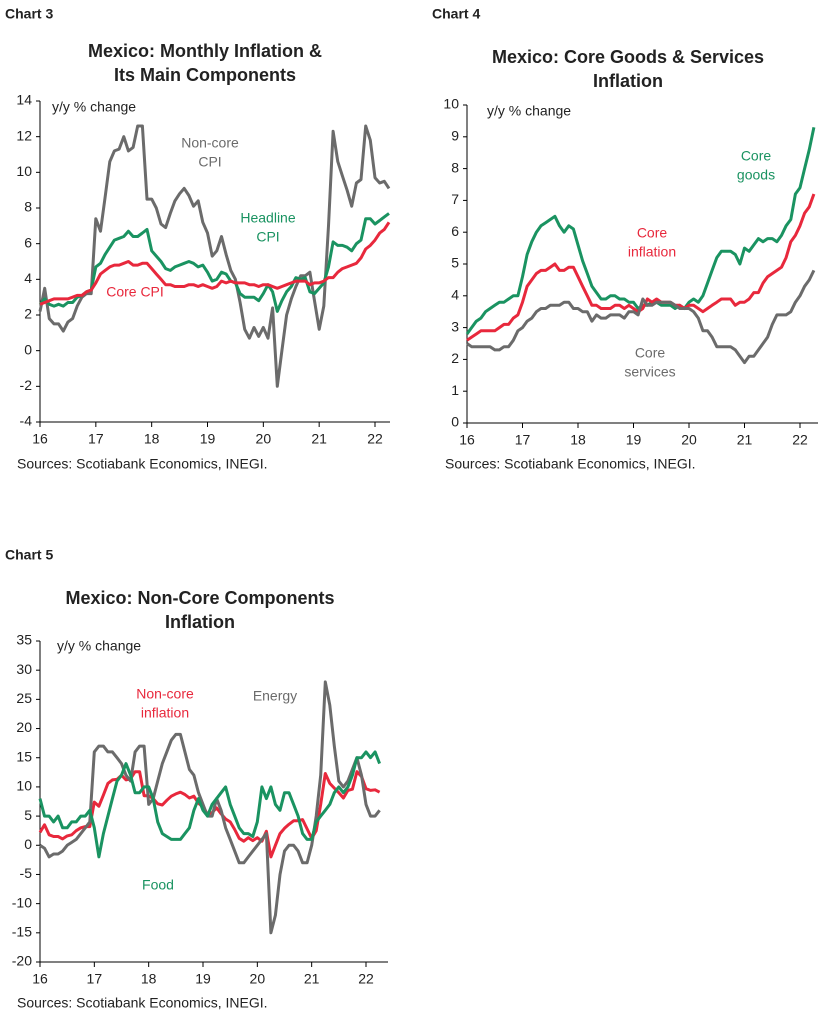 This screenshot has width=828, height=1023. Describe the element at coordinates (22, 932) in the screenshot. I see `y-tick-label: -15` at that location.